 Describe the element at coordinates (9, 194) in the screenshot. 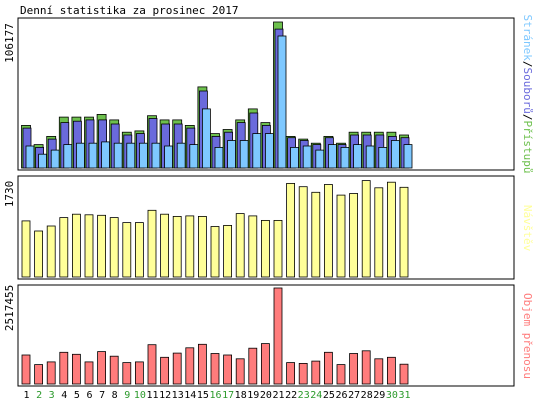

I see `middle-ymax-label: 1730` at that location.